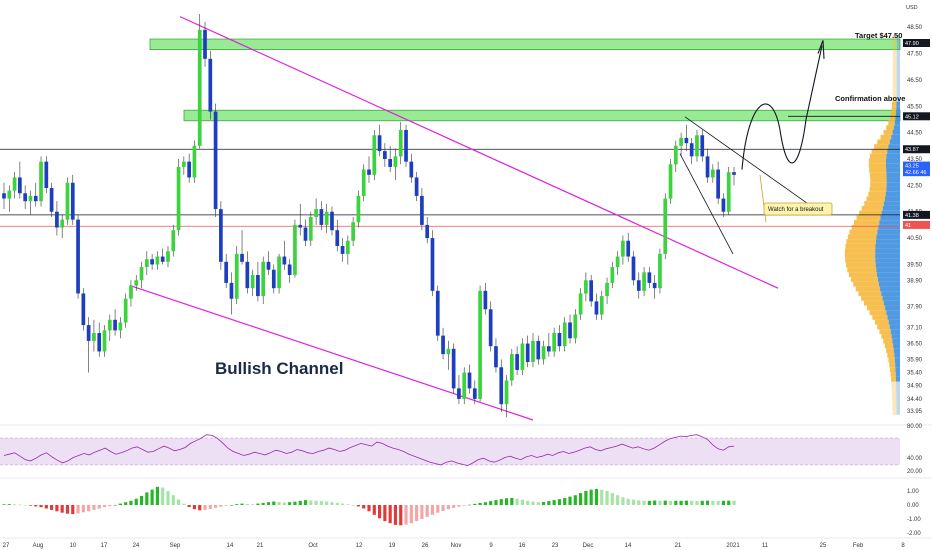 The image size is (932, 550). I want to click on date-tick-label: 17, so click(104, 546).